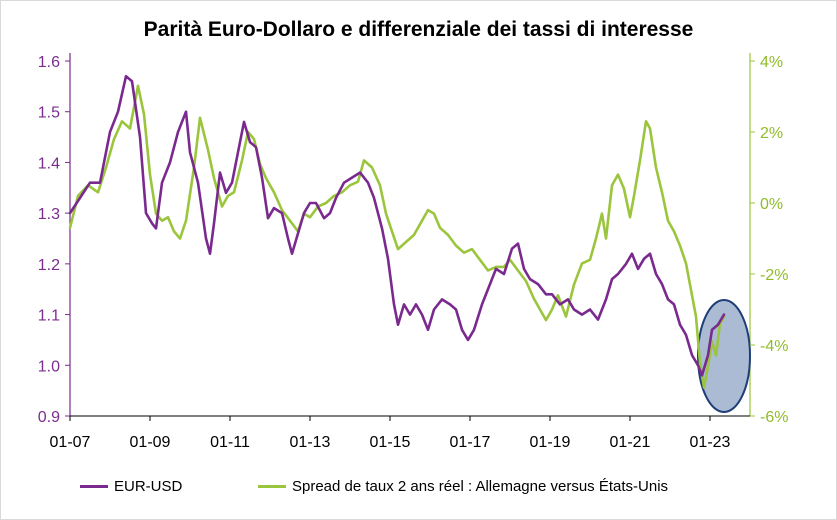  Describe the element at coordinates (771, 133) in the screenshot. I see `right-tick-label: 2%` at that location.